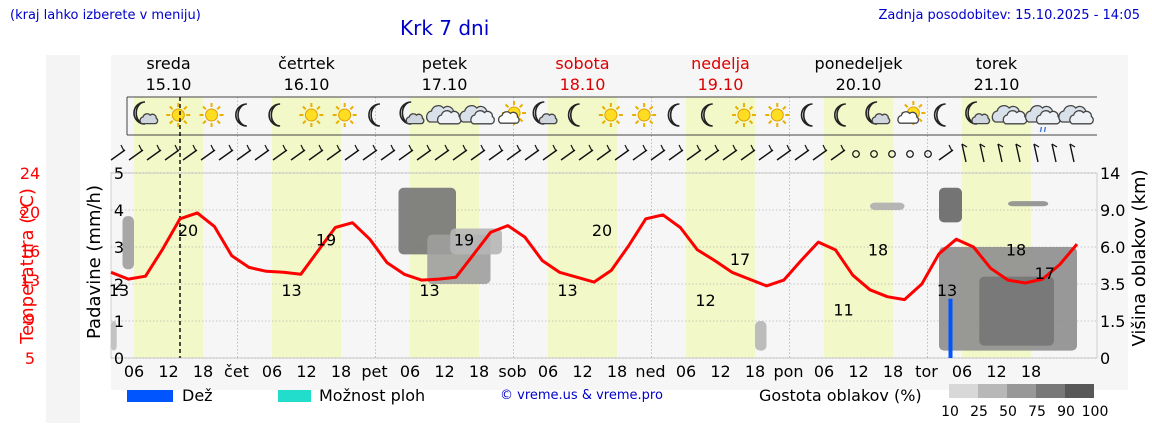 The width and height of the screenshot is (1152, 443). What do you see at coordinates (30, 251) in the screenshot?
I see `temp-tick: 16` at bounding box center [30, 251].